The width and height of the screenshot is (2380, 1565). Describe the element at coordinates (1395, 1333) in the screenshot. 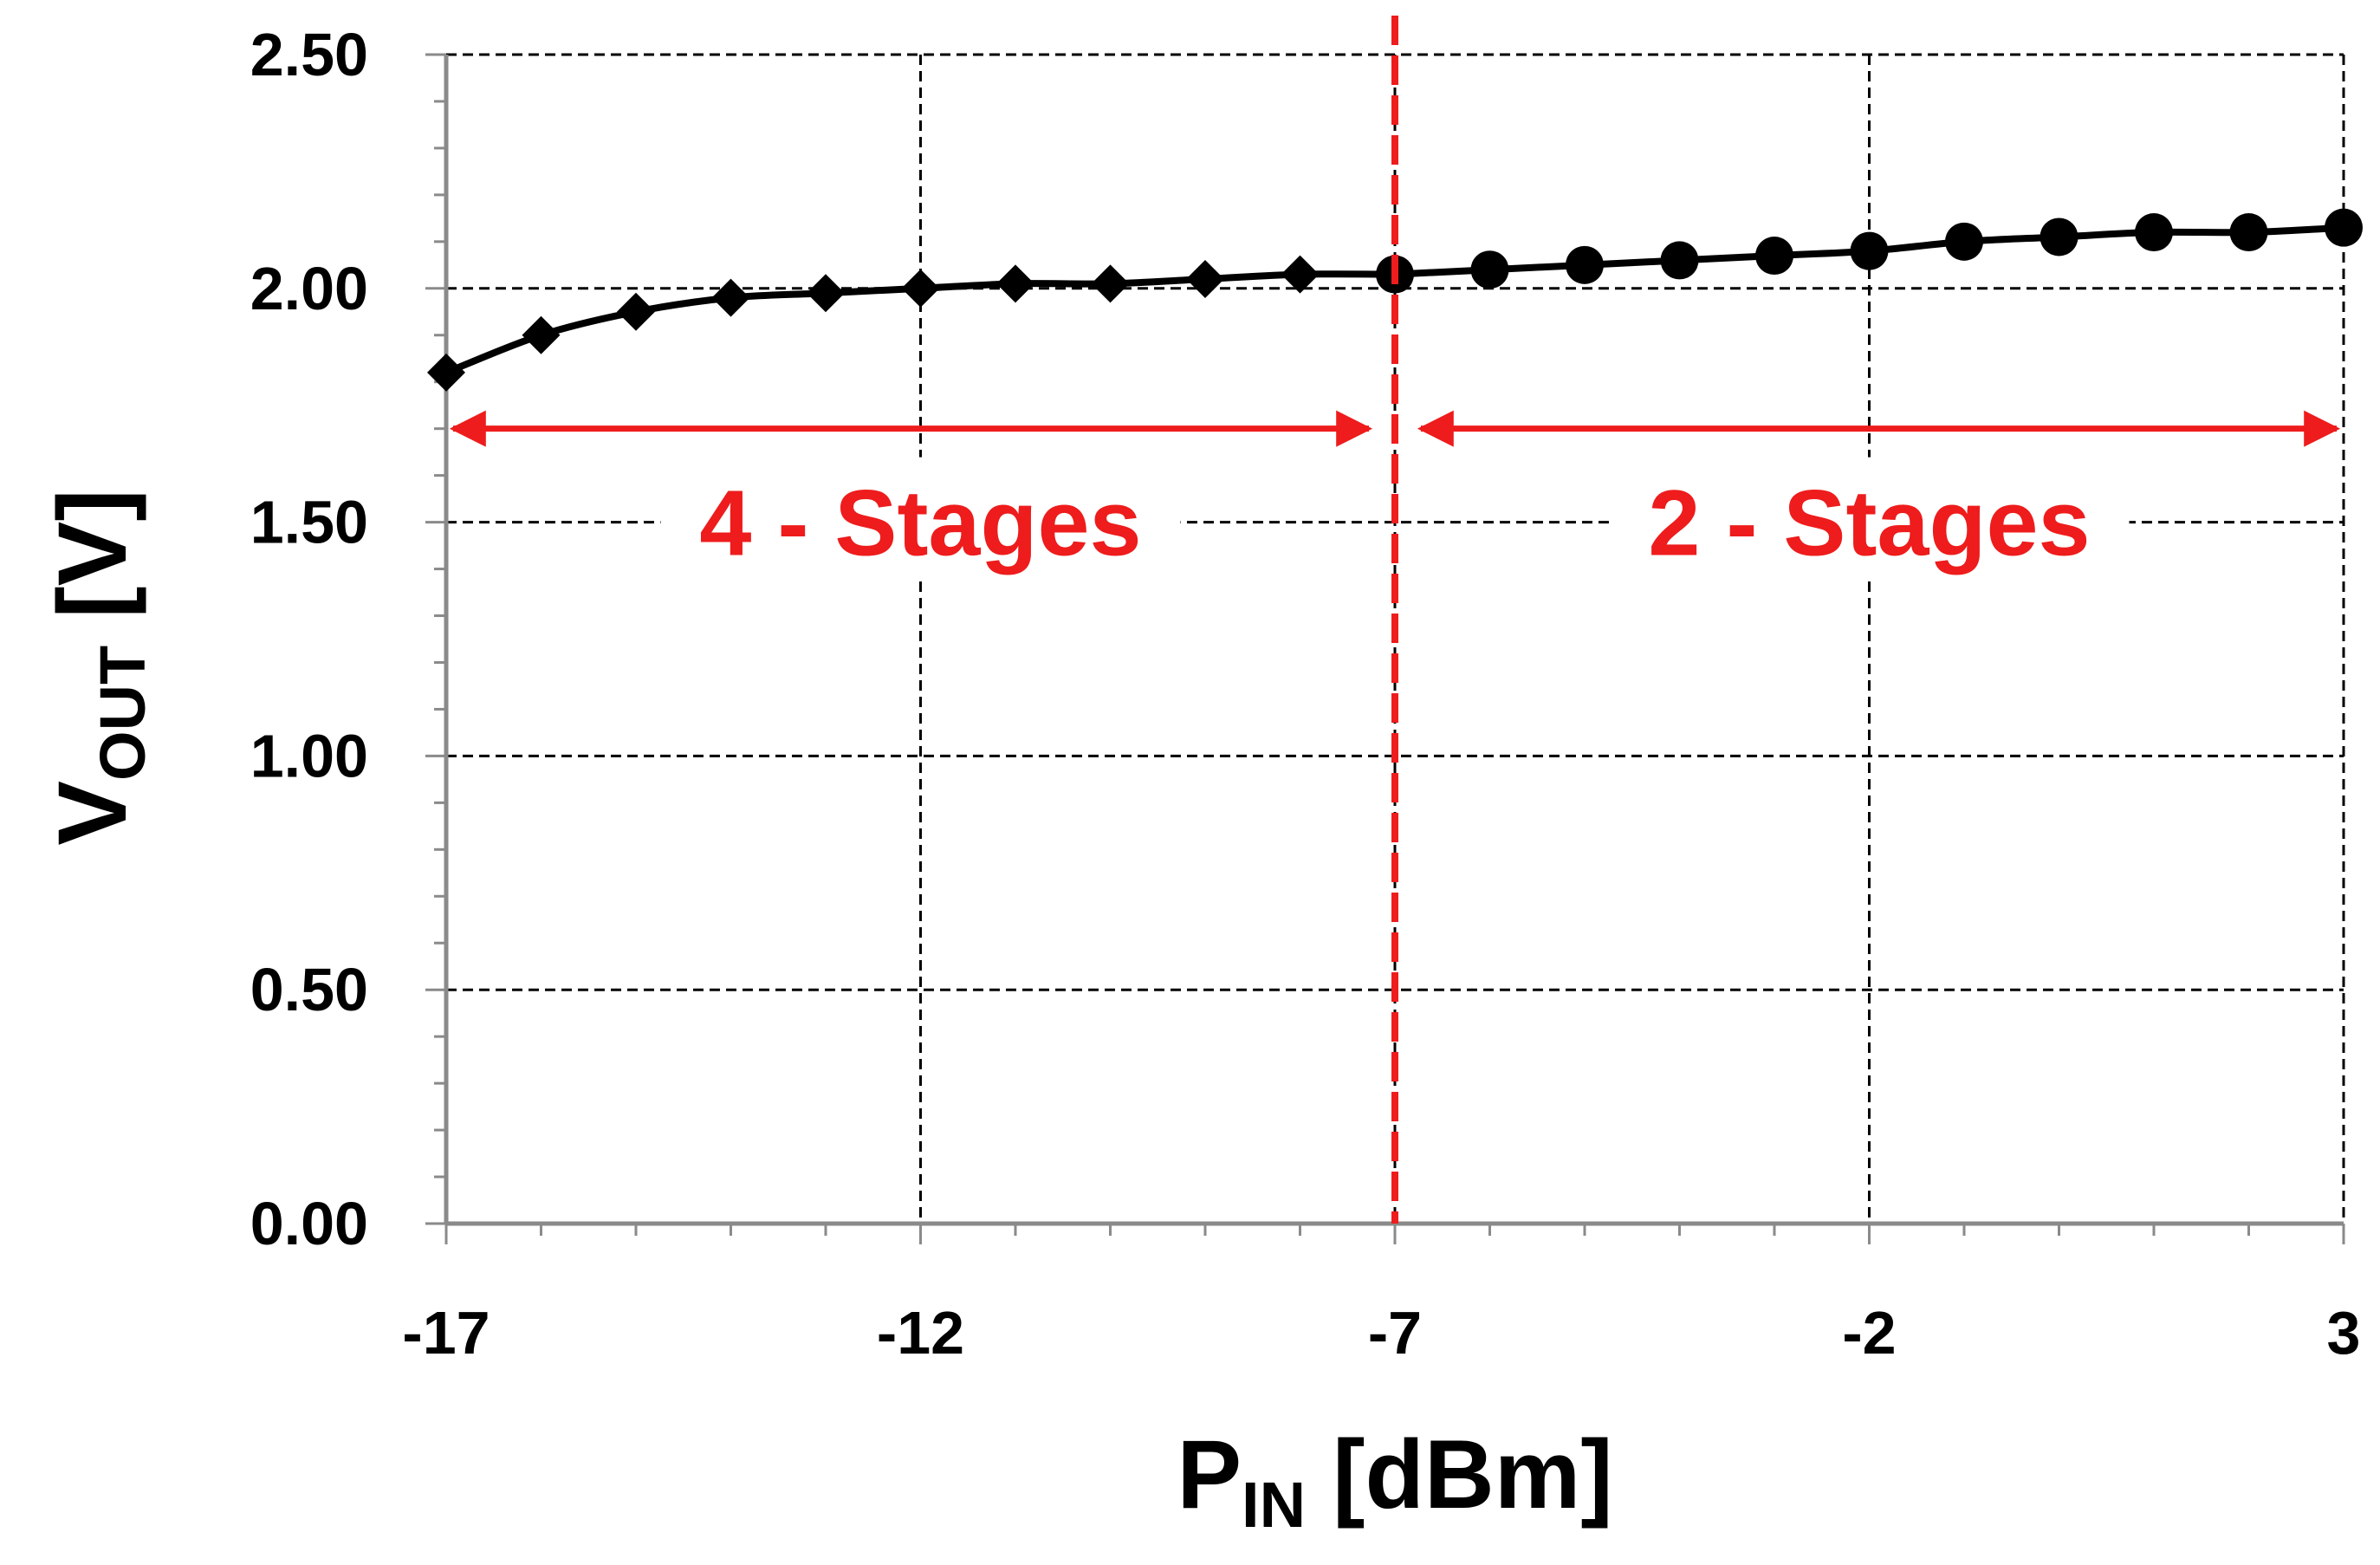

I see `x-tick-label: -7` at that location.